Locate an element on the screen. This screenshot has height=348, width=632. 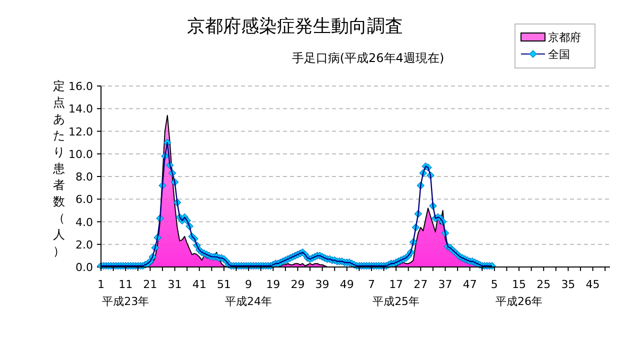
x-tick-label: 37 is located at coordinates (445, 284).